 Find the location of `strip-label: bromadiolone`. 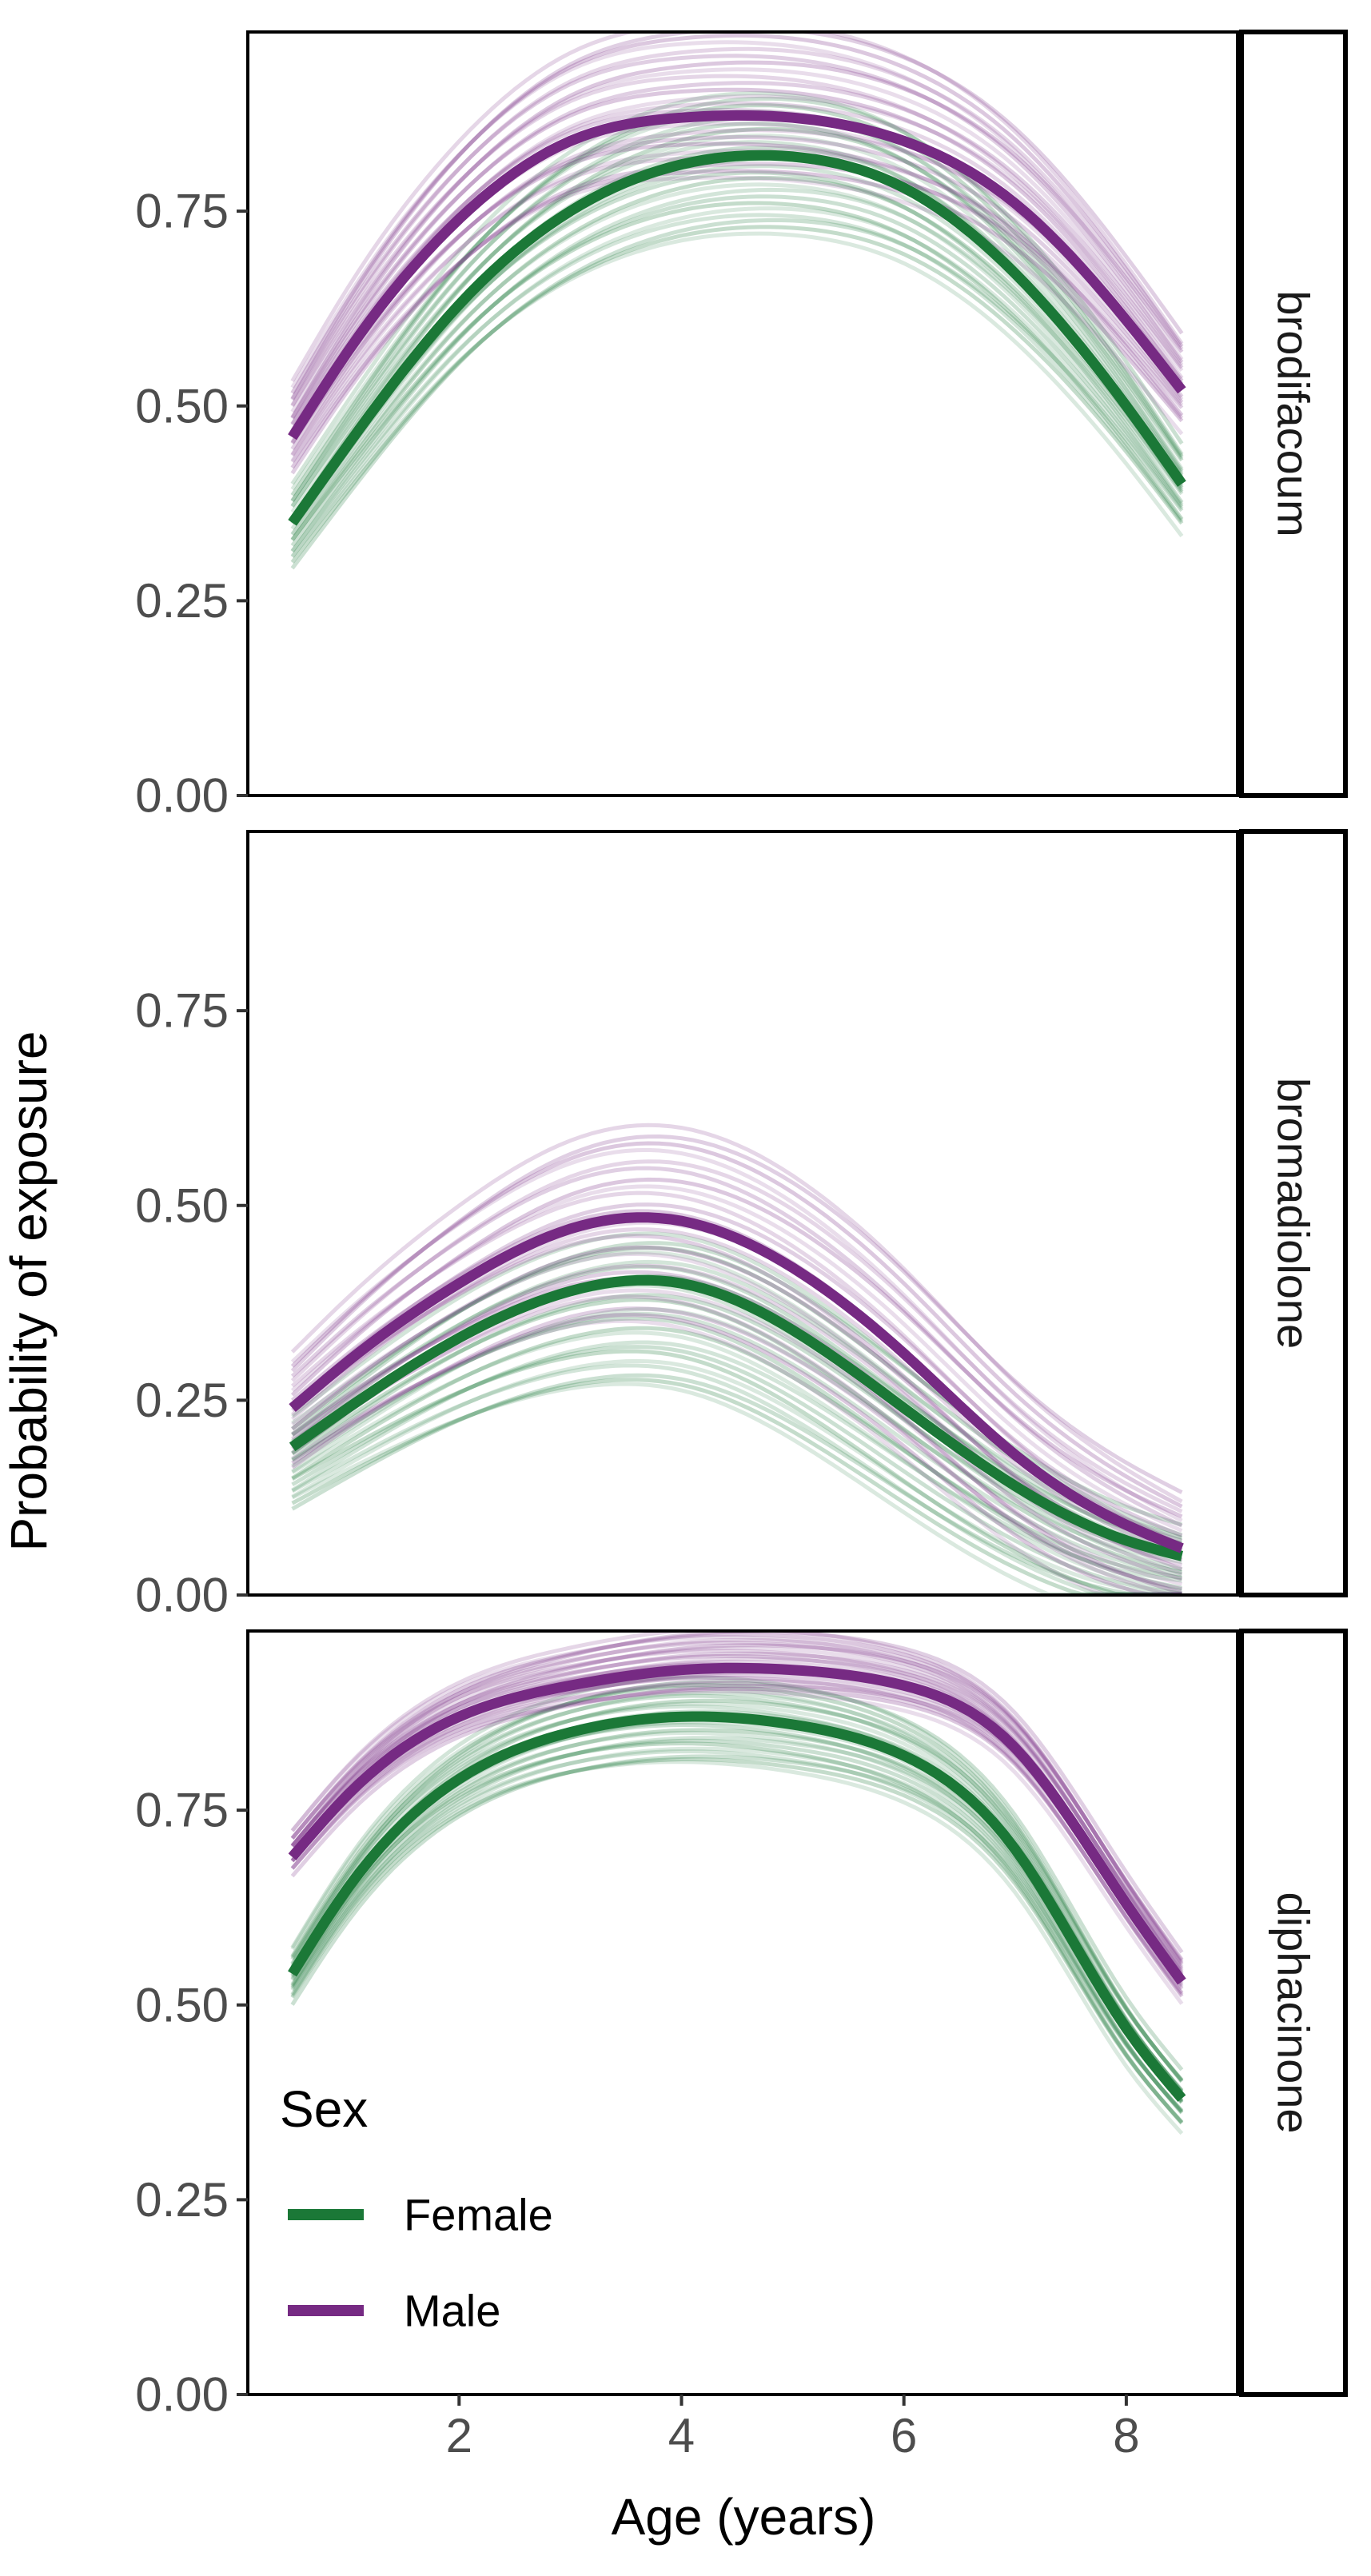

strip-label: bromadiolone is located at coordinates (1294, 1213).